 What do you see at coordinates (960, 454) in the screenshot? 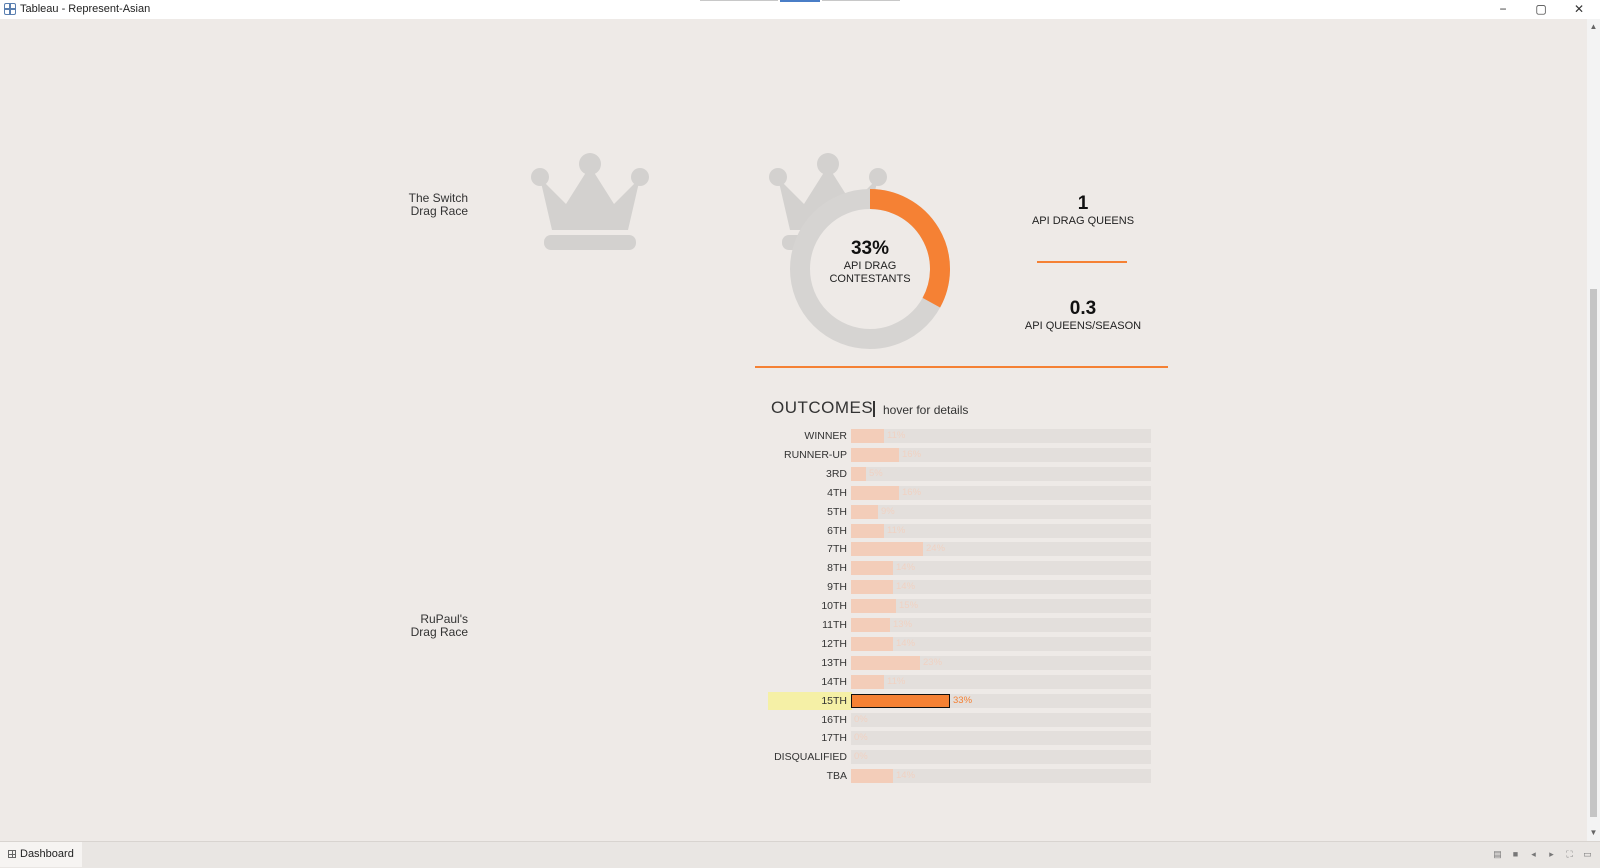
I see `outcome-row: RUNNER-UP 16%` at bounding box center [960, 454].